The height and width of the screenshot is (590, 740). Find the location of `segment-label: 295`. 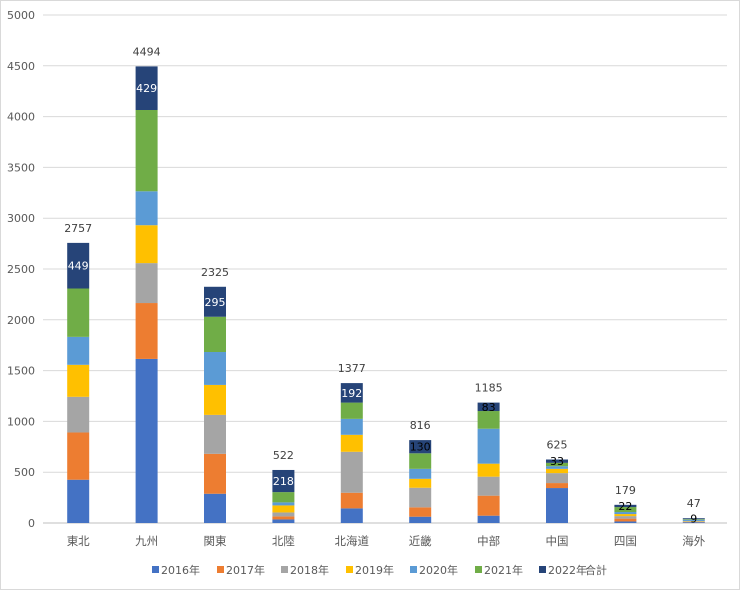

segment-label: 295 is located at coordinates (215, 302).